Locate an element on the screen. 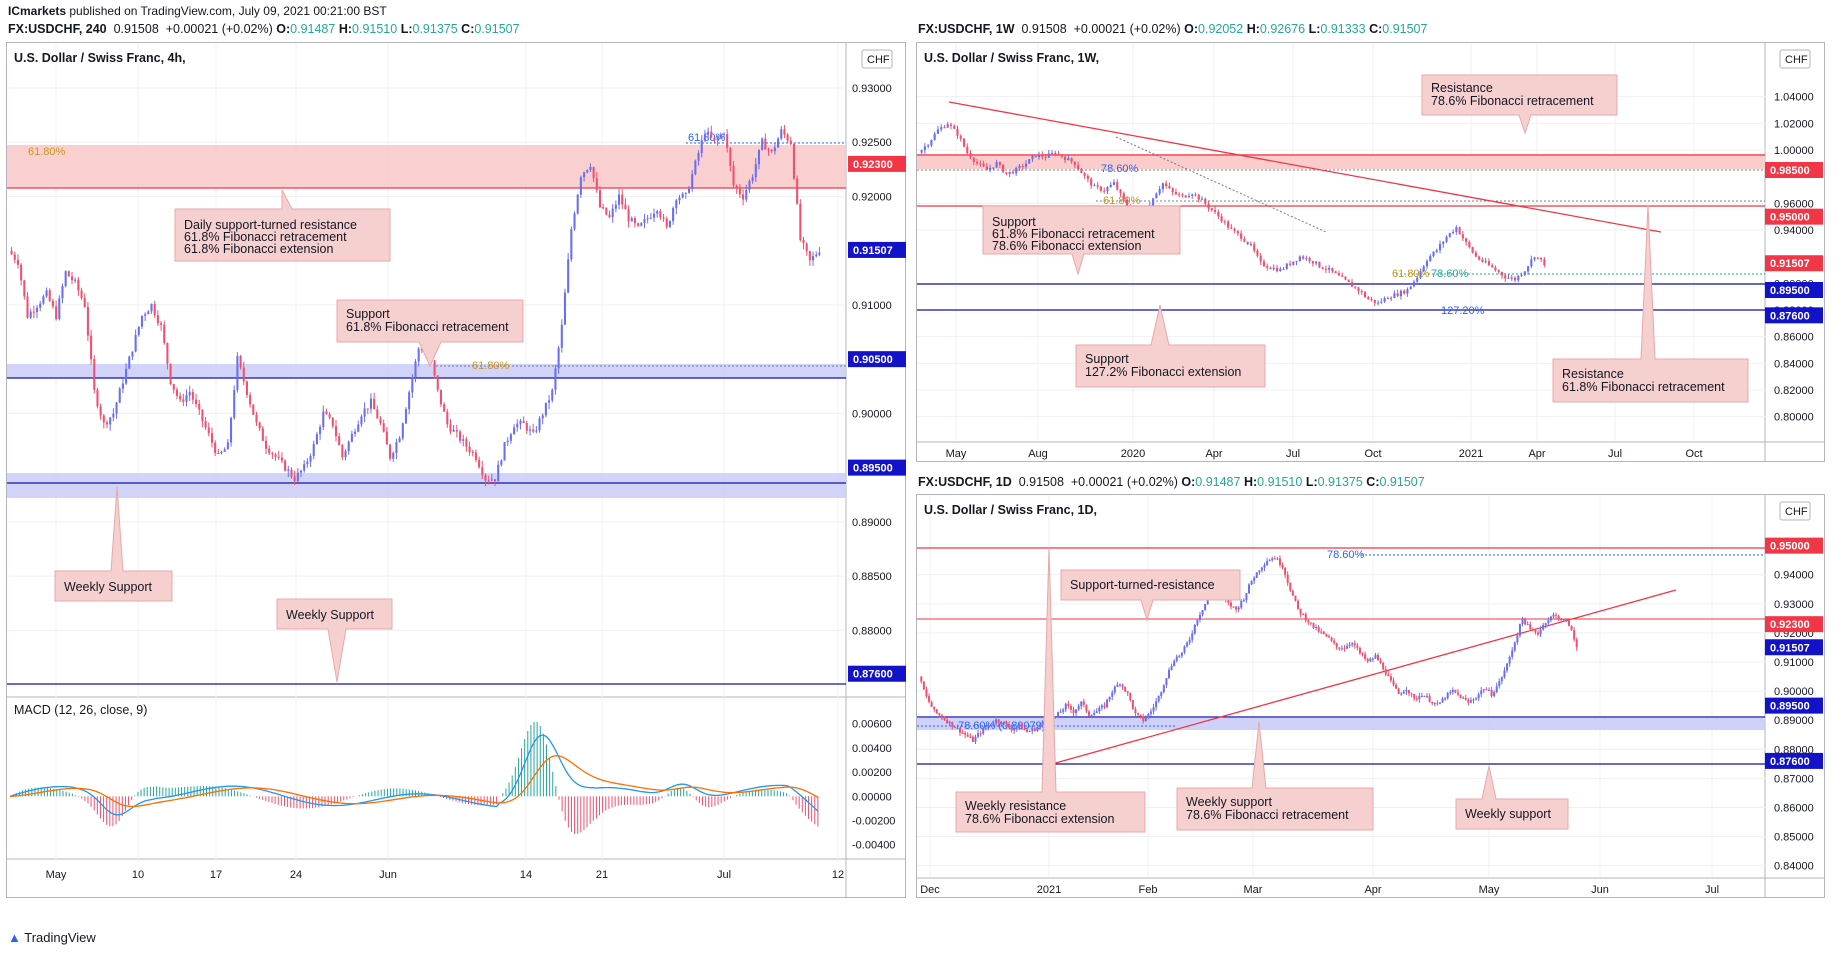 This screenshot has width=1833, height=956. tradingview-logo: ▲ TradingView is located at coordinates (52, 937).